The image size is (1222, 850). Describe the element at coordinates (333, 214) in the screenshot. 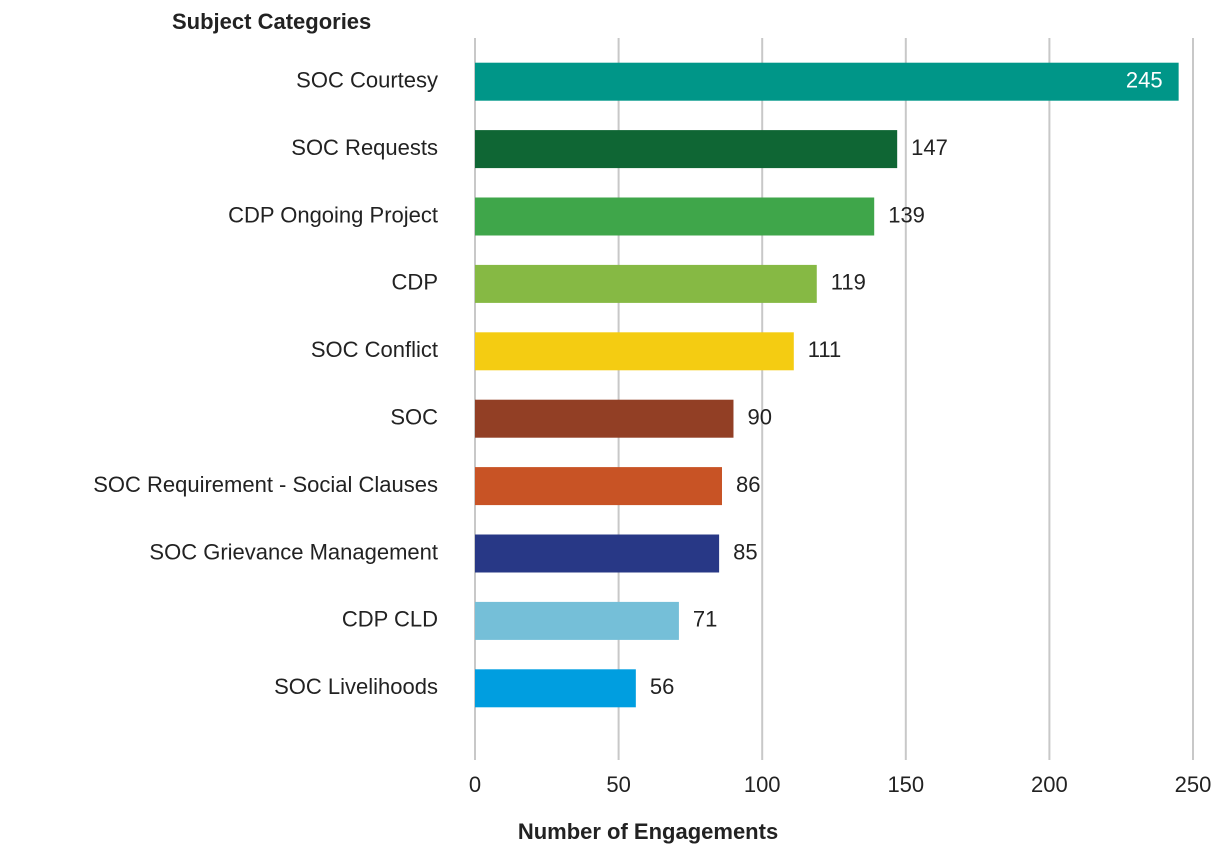

I see `y-tick-label: CDP Ongoing Project` at that location.